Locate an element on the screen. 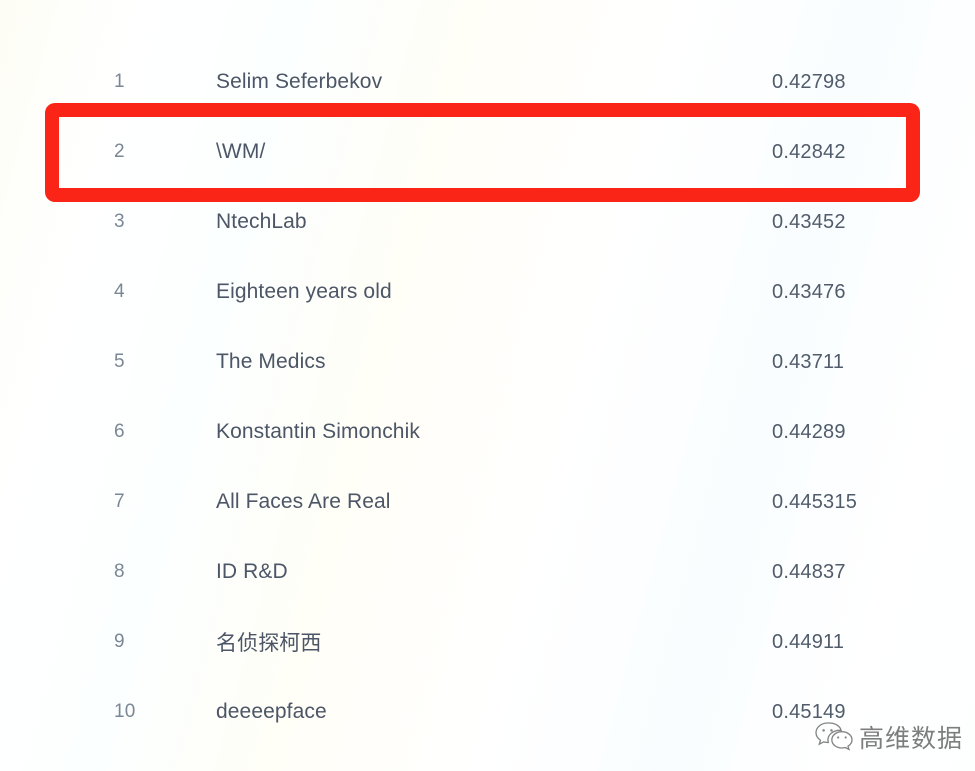 The height and width of the screenshot is (771, 975). score-cell: 0.45149 is located at coordinates (809, 711).